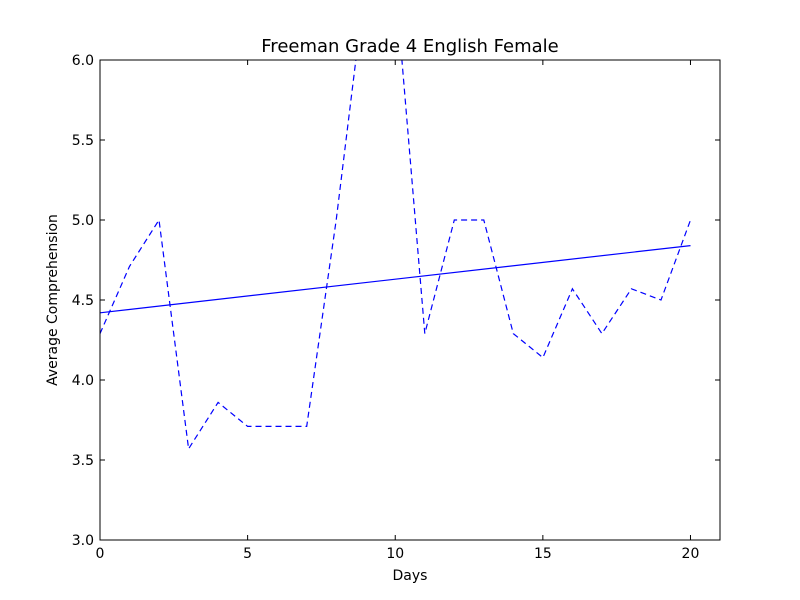  Describe the element at coordinates (691, 554) in the screenshot. I see `x-tick-label: 20` at that location.